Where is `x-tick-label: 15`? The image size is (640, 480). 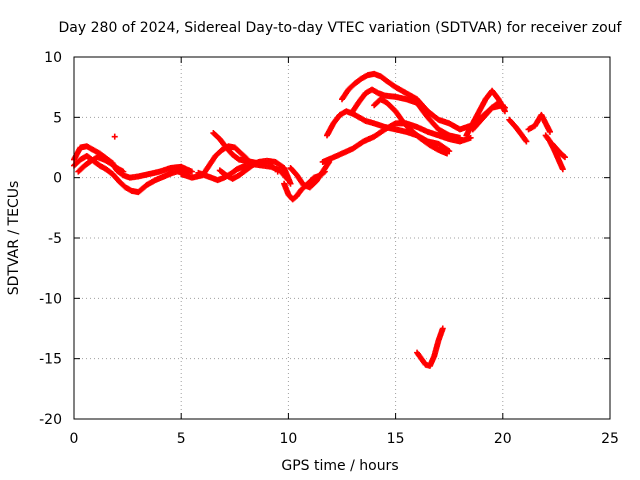
x-tick-label: 15 is located at coordinates (396, 439).